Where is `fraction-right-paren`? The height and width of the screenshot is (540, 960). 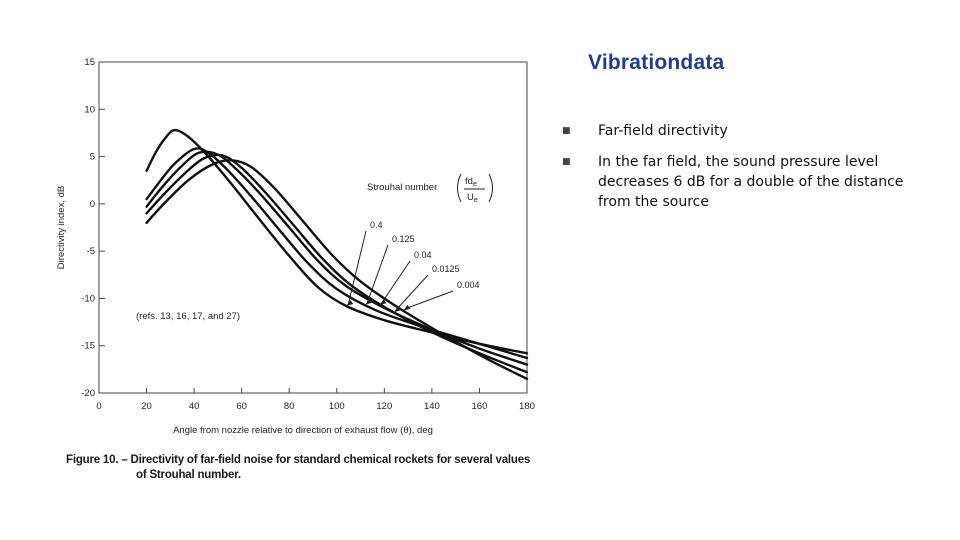
fraction-right-paren is located at coordinates (490, 188).